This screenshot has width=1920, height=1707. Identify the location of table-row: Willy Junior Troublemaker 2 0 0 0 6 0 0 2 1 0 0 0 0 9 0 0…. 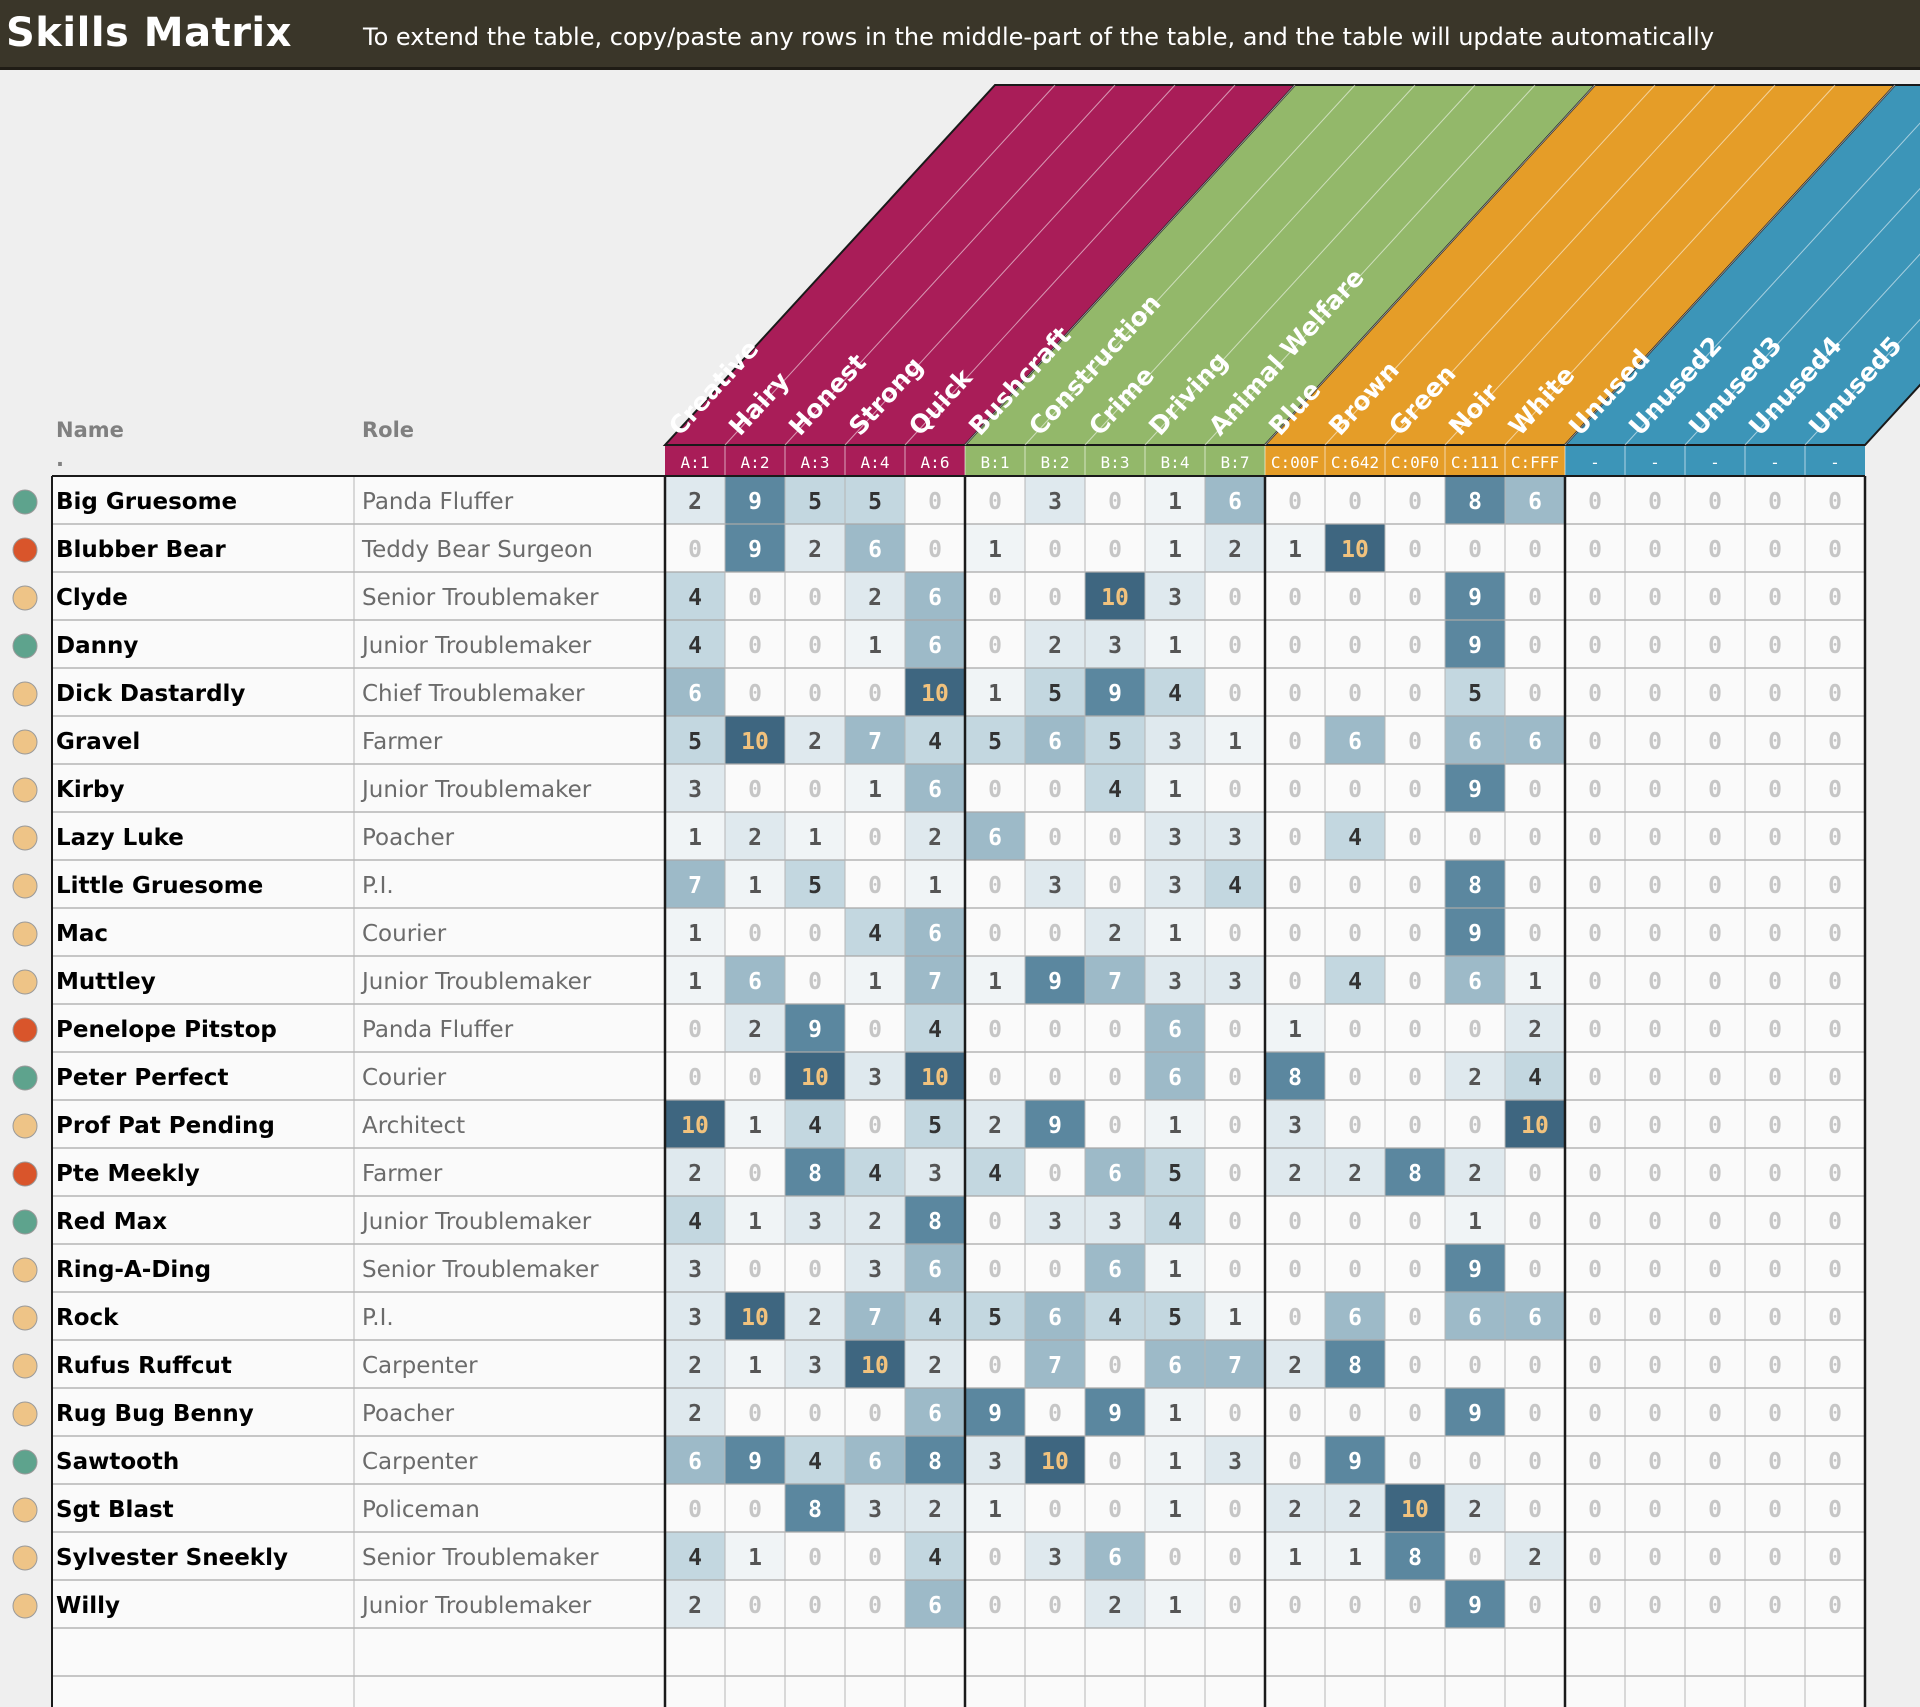
(938, 1604).